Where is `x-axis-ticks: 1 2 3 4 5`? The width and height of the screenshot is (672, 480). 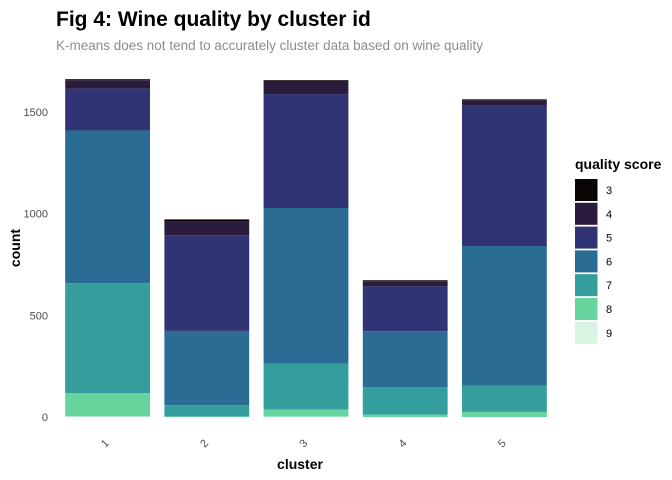
x-axis-ticks: 1 2 3 4 5 is located at coordinates (304, 443).